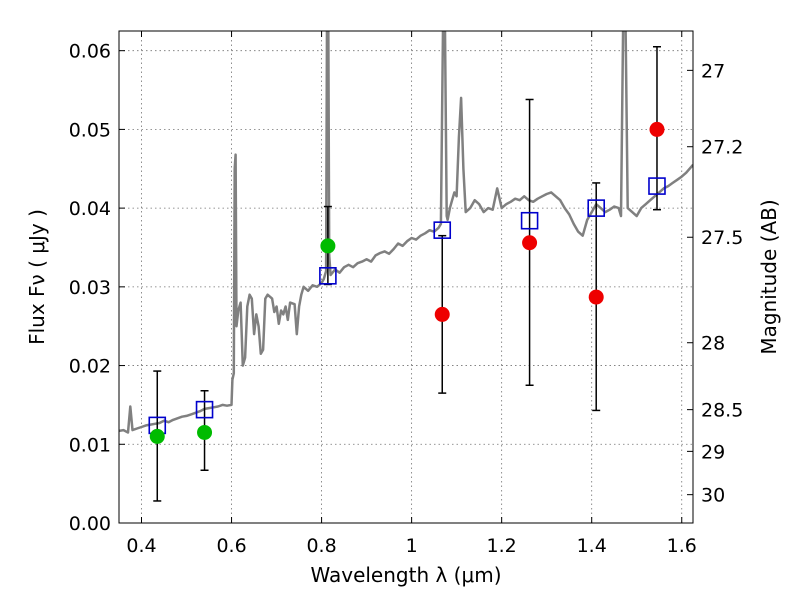 The image size is (800, 600). What do you see at coordinates (722, 148) in the screenshot?
I see `y2-tick-label: 27.2` at bounding box center [722, 148].